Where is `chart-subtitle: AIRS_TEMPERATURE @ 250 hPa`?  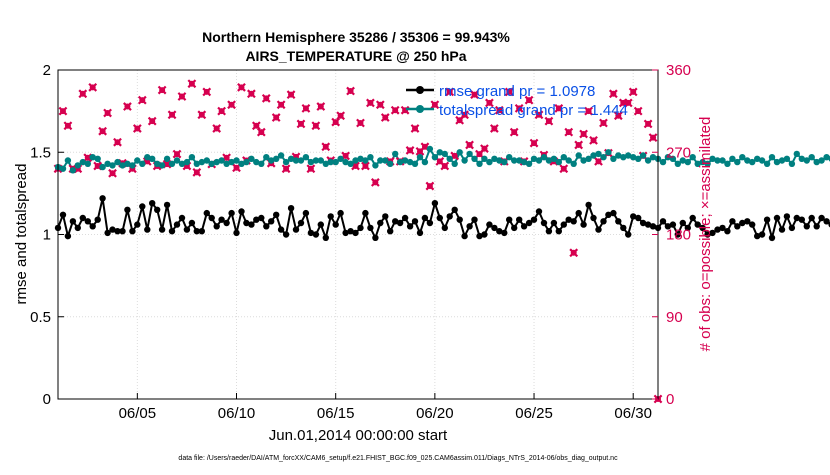 chart-subtitle: AIRS_TEMPERATURE @ 250 hPa is located at coordinates (355, 56).